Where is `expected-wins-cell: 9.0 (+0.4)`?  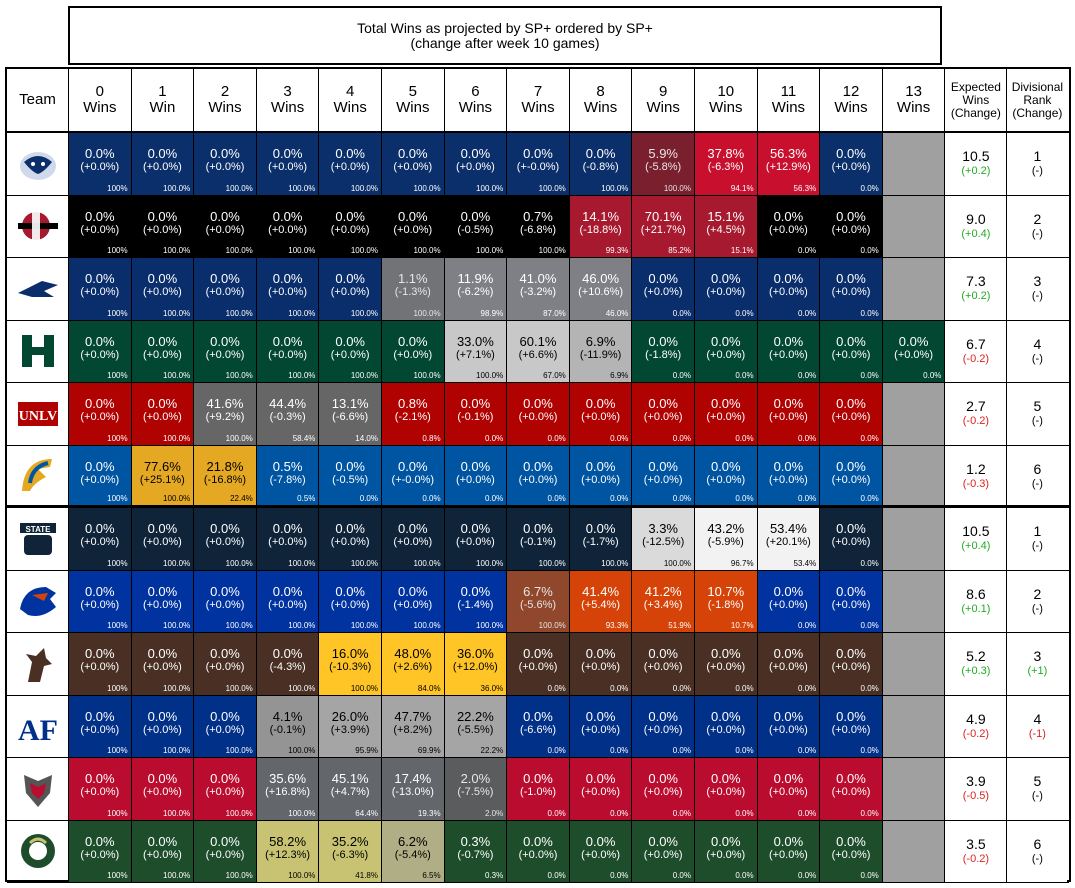 expected-wins-cell: 9.0 (+0.4) is located at coordinates (976, 226).